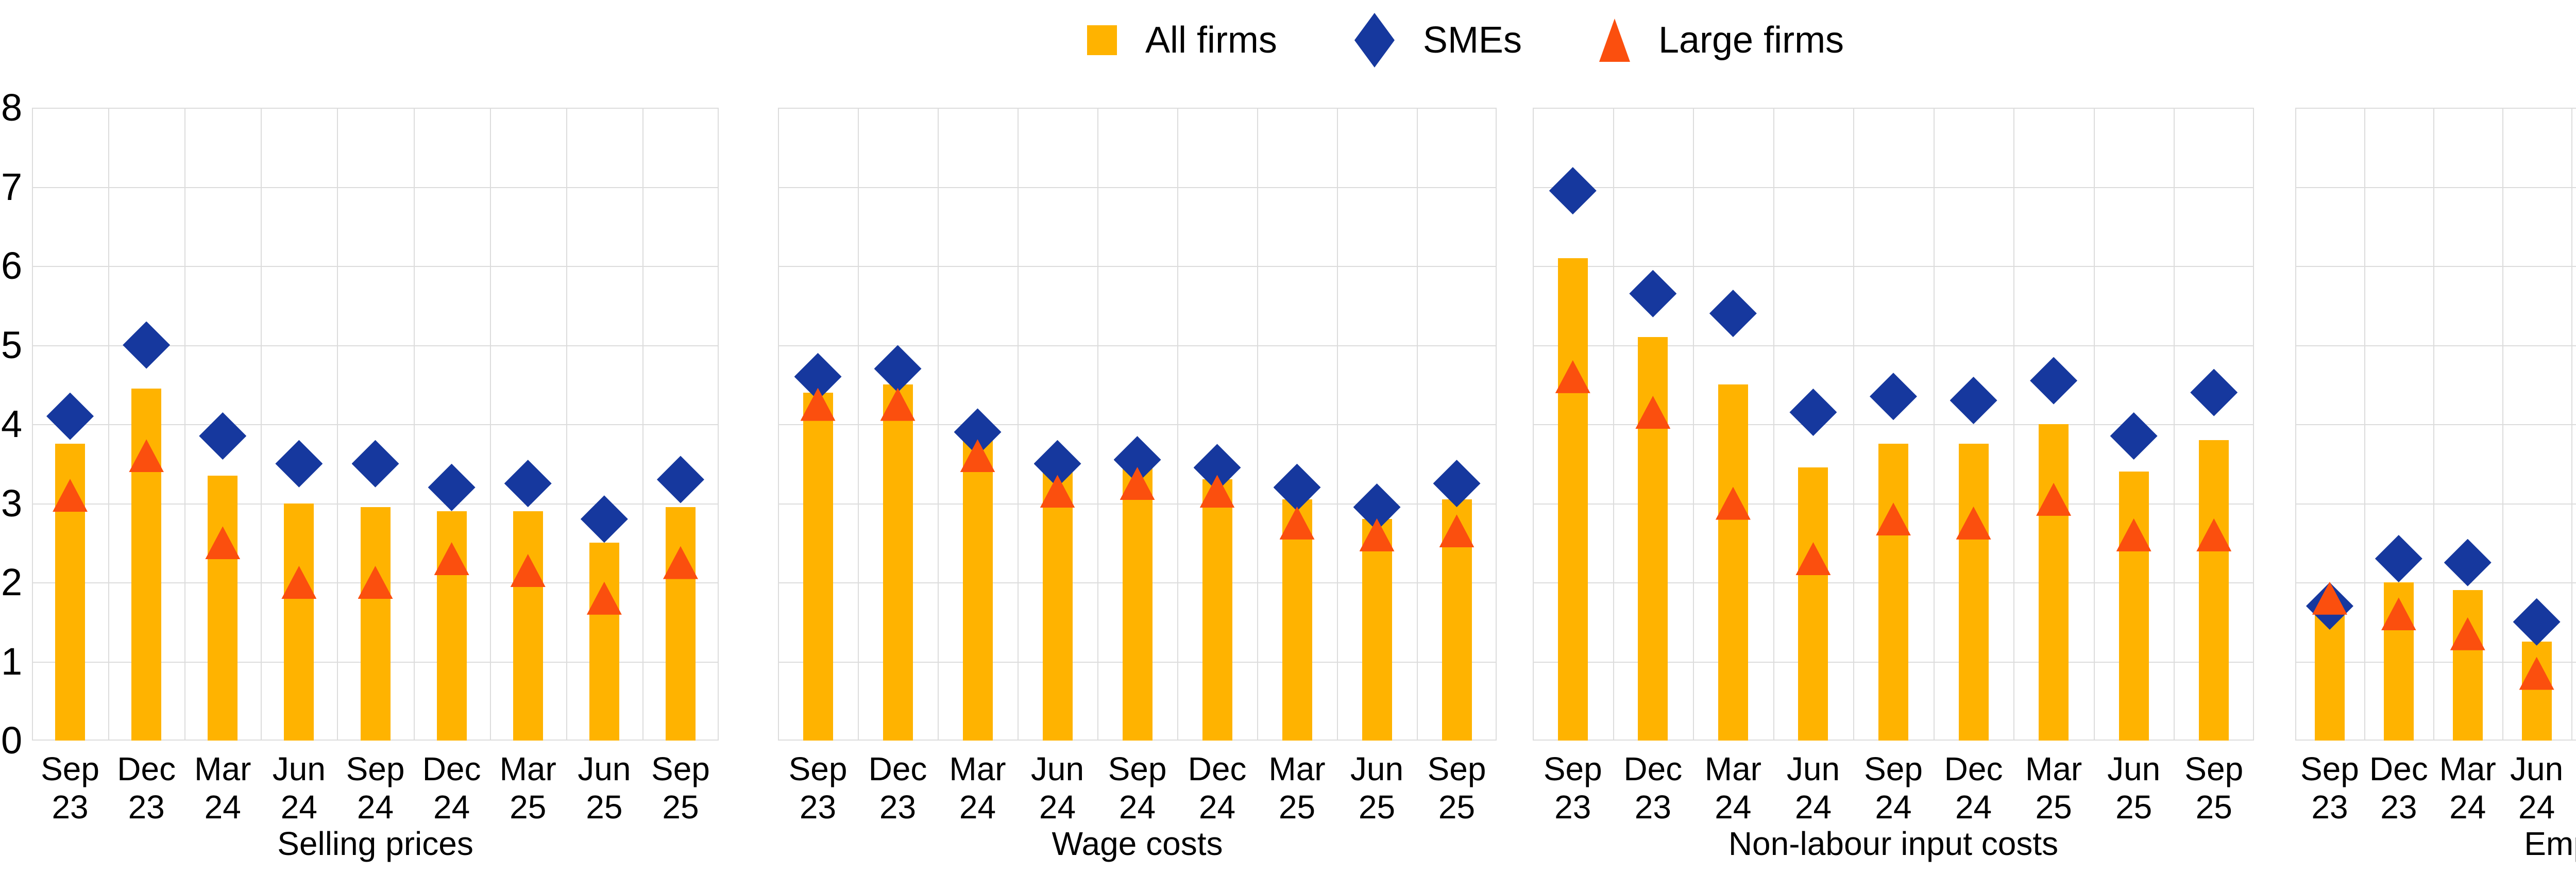 The width and height of the screenshot is (2576, 873). Describe the element at coordinates (12, 503) in the screenshot. I see `y-tick-label-3: 3` at that location.